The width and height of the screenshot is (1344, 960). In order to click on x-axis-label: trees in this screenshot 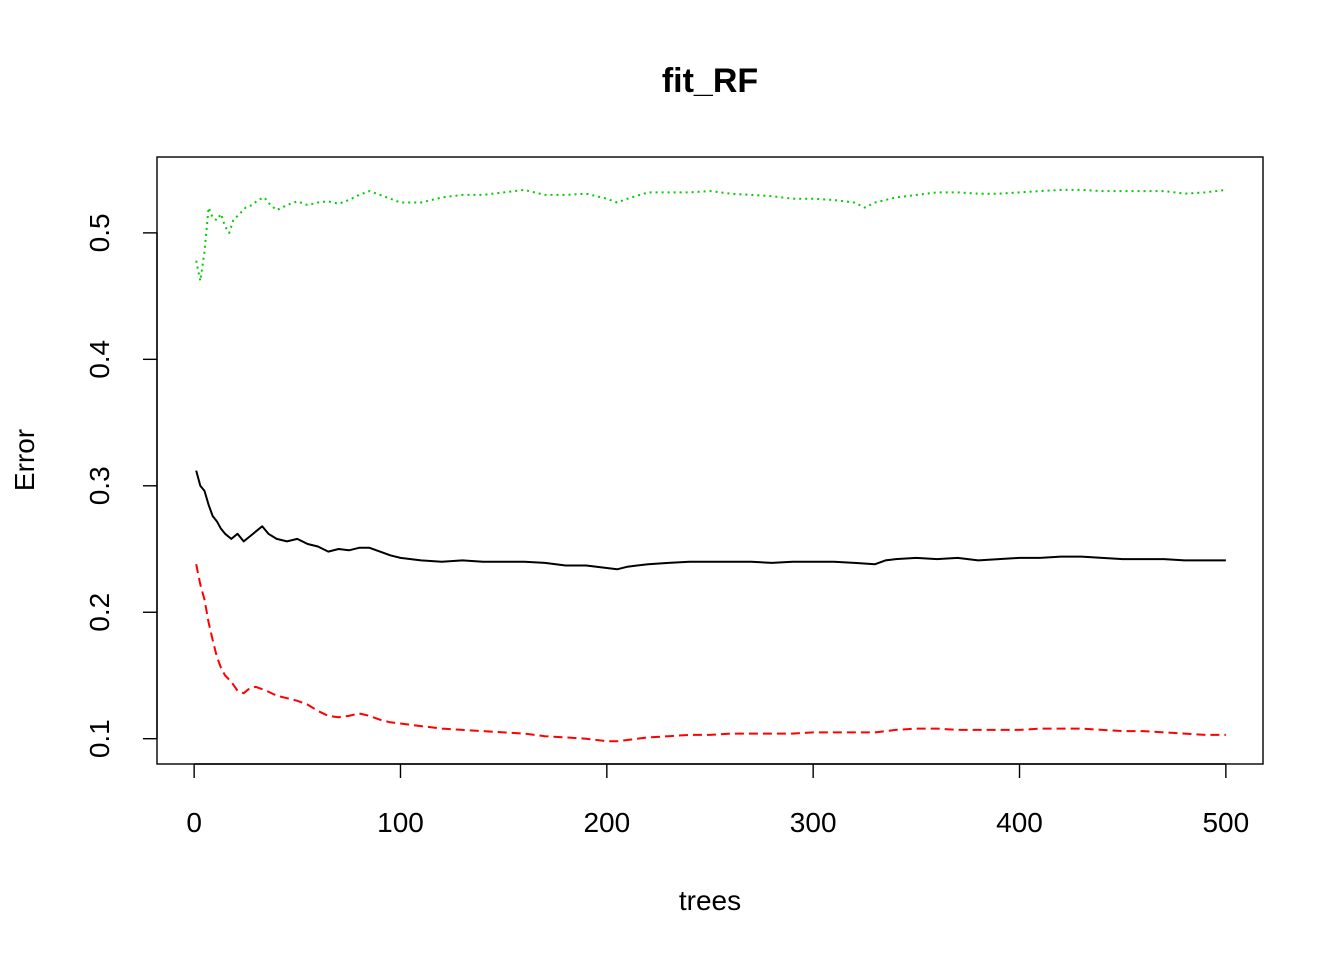, I will do `click(710, 900)`.